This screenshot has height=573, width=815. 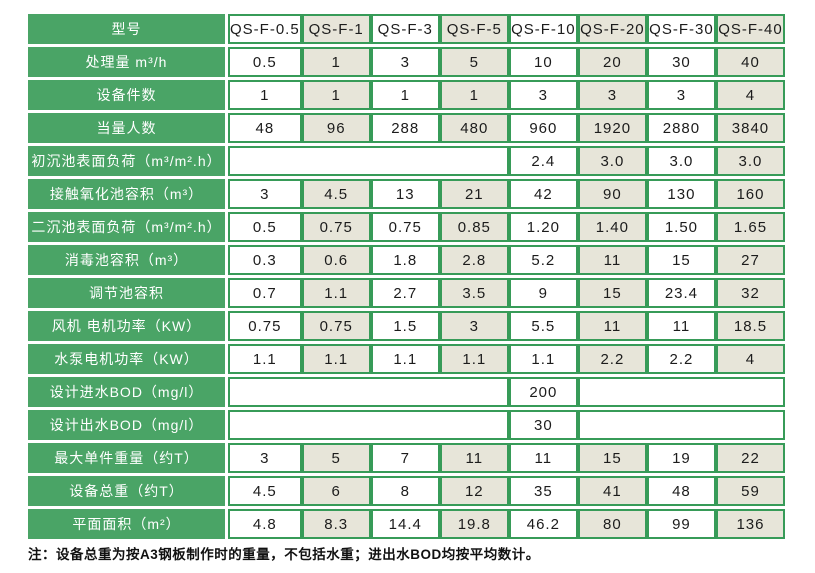 What do you see at coordinates (265, 29) in the screenshot?
I see `model-header-cell: QS-F-0.5` at bounding box center [265, 29].